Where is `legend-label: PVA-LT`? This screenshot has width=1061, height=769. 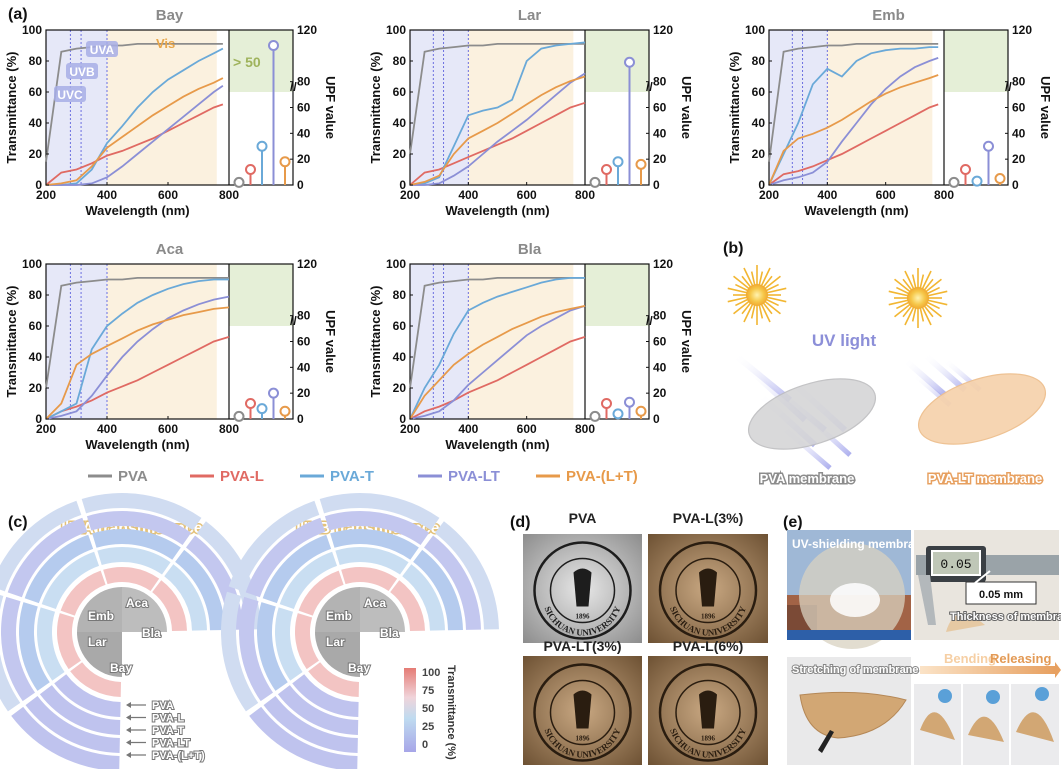 legend-label: PVA-LT is located at coordinates (474, 476).